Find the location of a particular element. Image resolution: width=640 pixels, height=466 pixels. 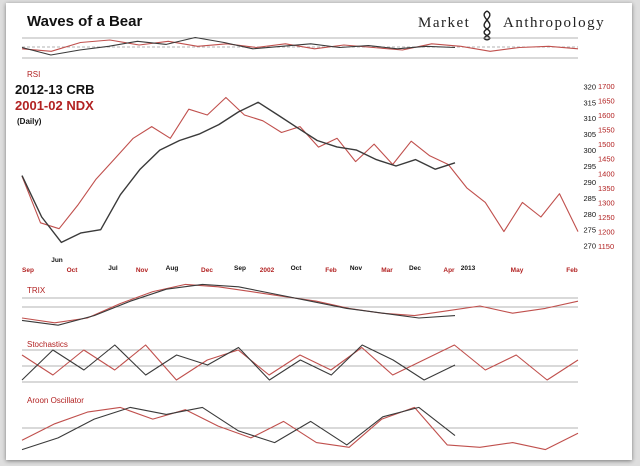

x-tick-label-crb: Jun is located at coordinates (57, 260).